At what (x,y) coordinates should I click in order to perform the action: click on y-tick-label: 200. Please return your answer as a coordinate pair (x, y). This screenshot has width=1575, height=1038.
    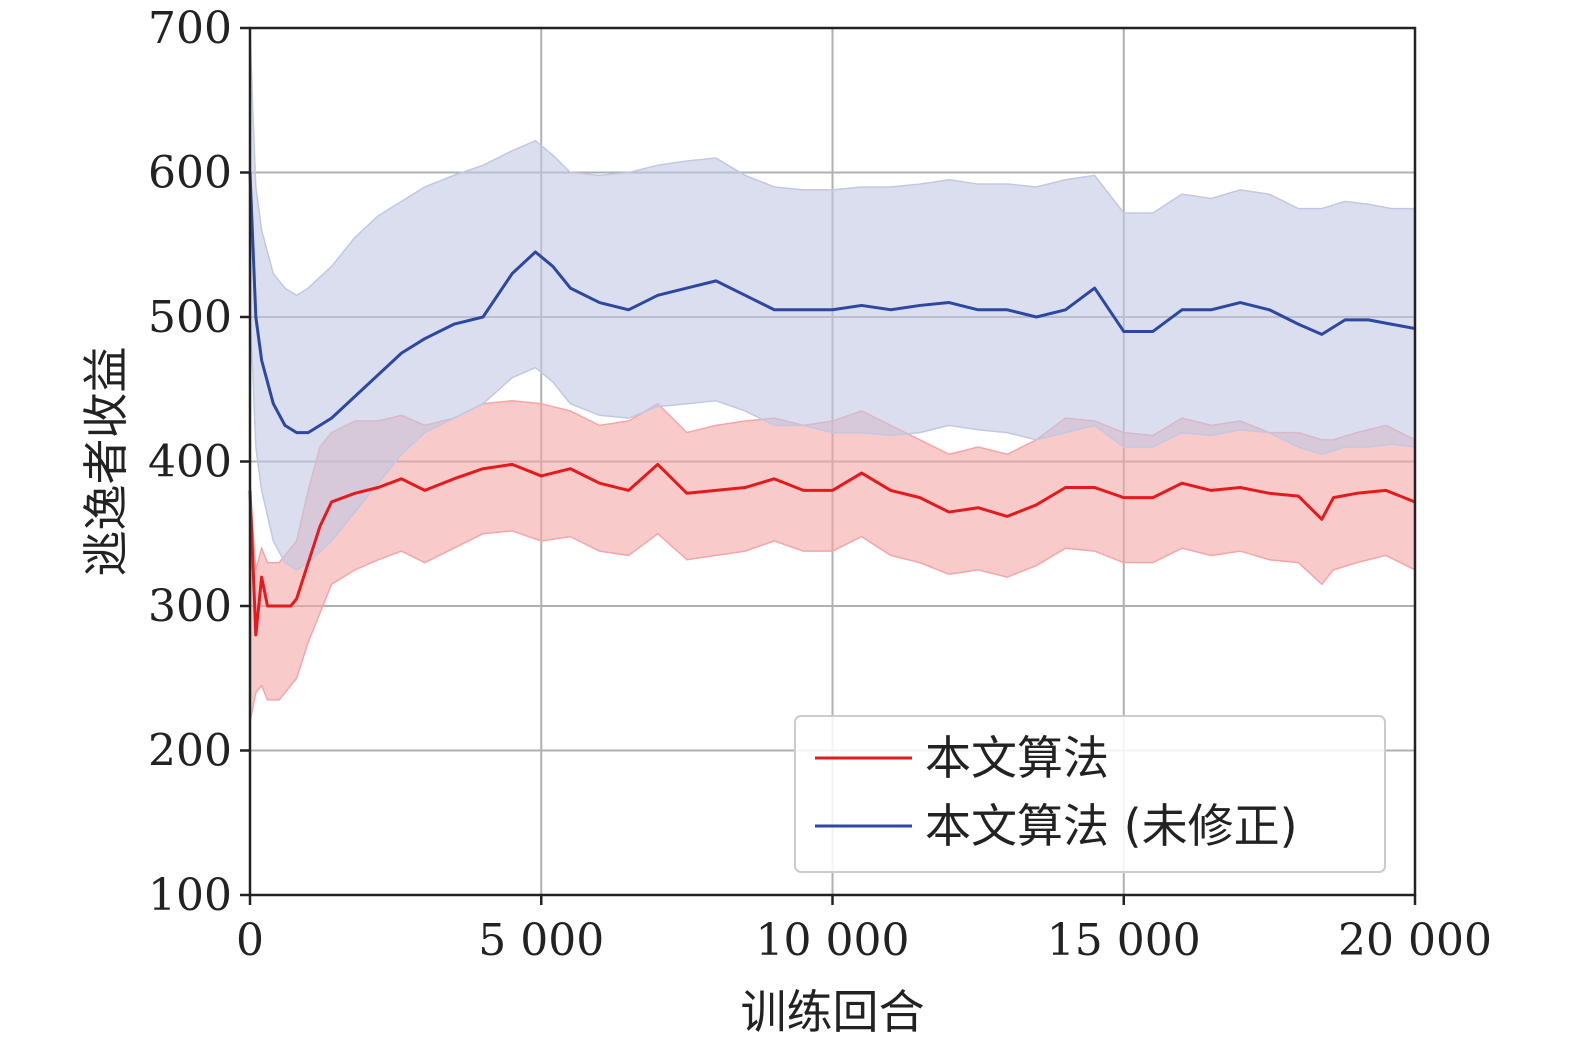
    Looking at the image, I should click on (190, 751).